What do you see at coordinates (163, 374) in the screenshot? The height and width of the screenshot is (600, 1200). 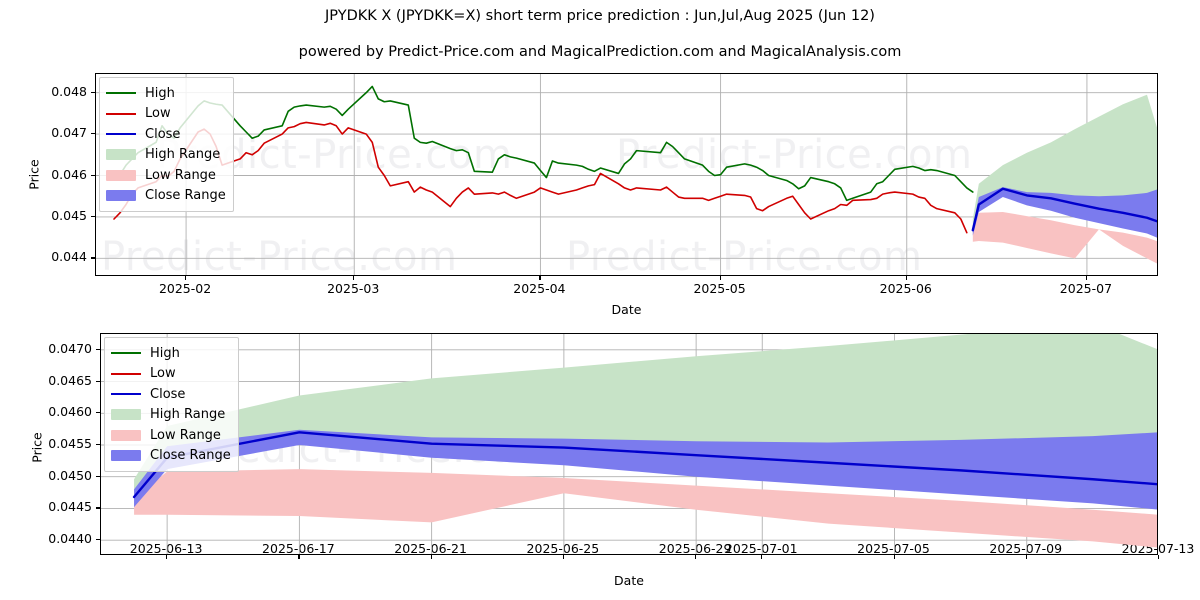 I see `bottom-legend-label: Low` at bounding box center [163, 374].